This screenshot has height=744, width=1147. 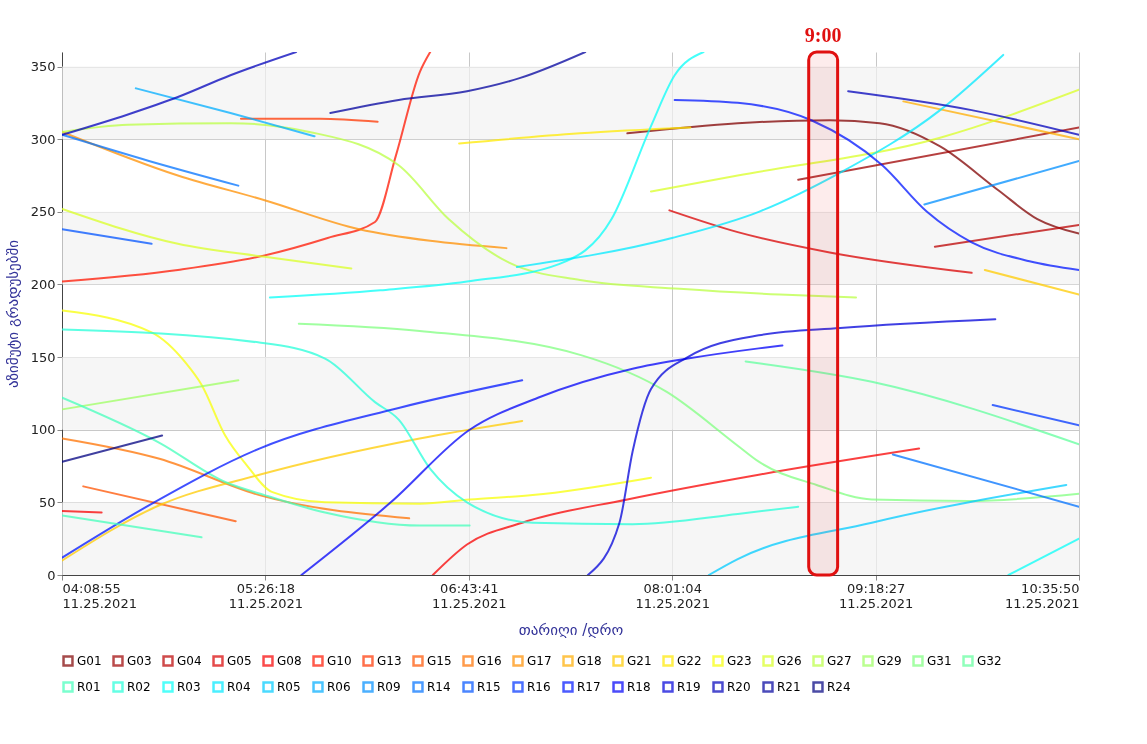 I want to click on legend-label: R06, so click(x=339, y=687).